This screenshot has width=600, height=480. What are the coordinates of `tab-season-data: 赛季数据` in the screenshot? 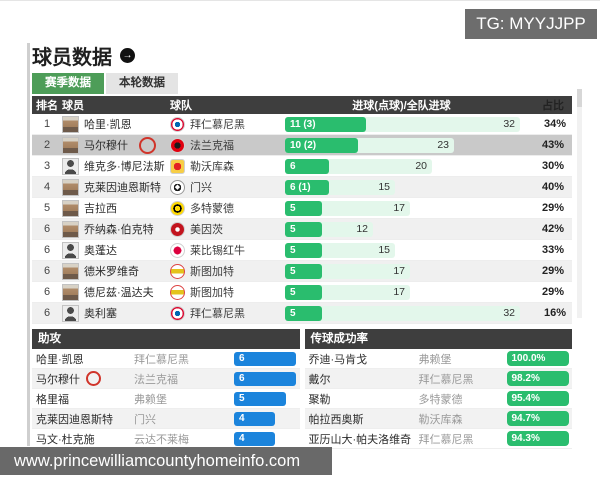 It's located at (68, 83).